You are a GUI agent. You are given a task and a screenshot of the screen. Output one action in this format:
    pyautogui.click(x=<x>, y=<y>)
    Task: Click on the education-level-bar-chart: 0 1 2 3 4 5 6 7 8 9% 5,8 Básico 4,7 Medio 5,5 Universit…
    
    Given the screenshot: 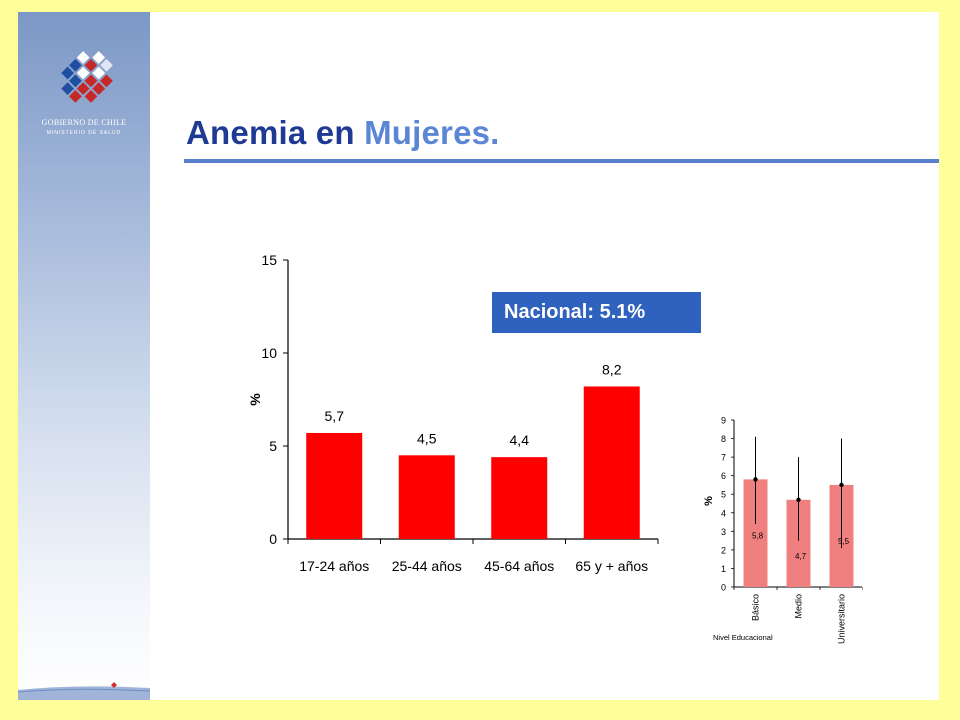 What is the action you would take?
    pyautogui.click(x=783, y=530)
    